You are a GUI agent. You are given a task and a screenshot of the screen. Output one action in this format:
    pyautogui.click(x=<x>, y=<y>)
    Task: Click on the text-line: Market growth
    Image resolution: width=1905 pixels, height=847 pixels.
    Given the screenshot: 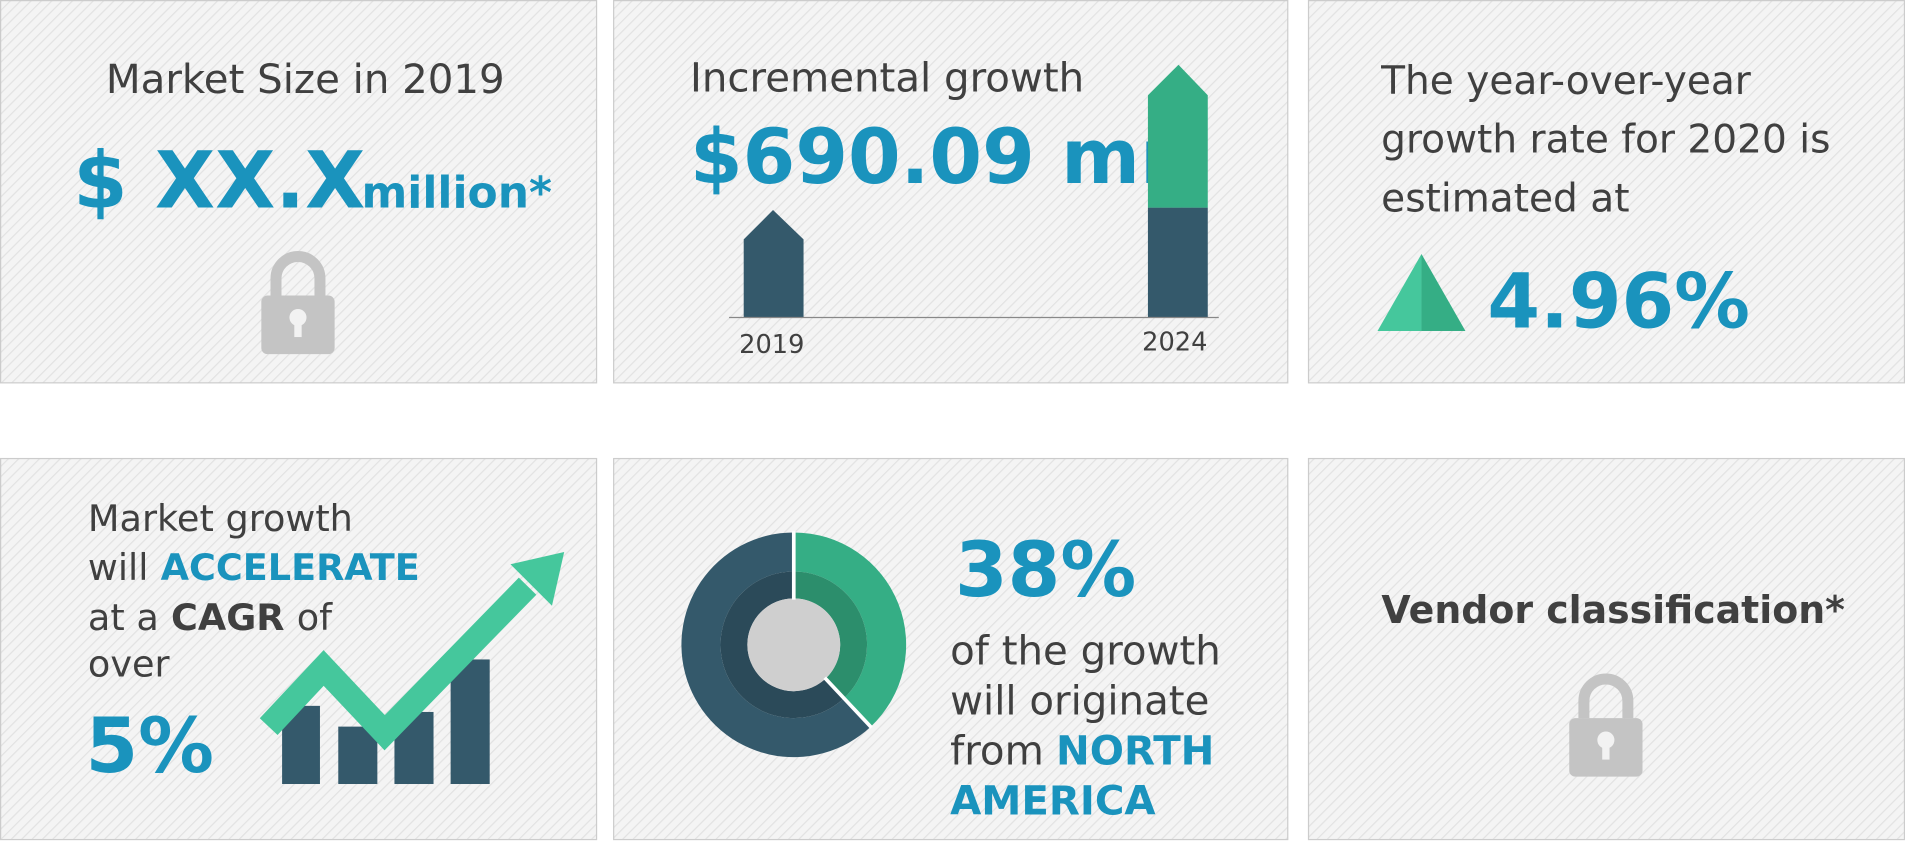 What is the action you would take?
    pyautogui.click(x=220, y=518)
    